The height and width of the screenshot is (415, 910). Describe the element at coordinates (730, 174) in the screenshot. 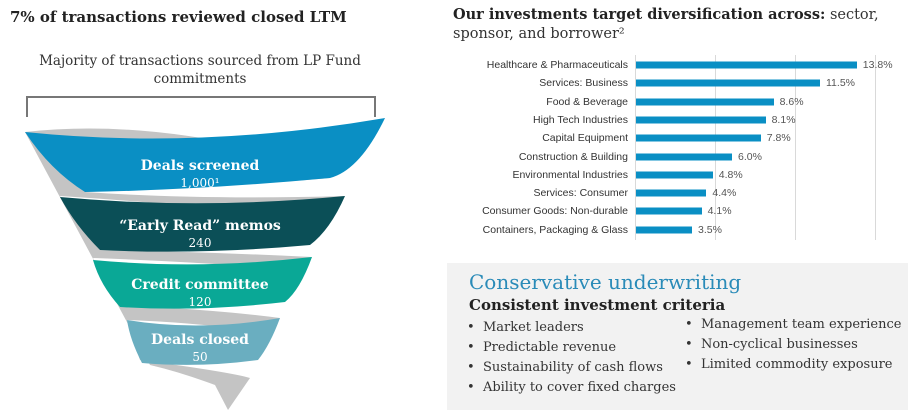

I see `value-label: 4.8%` at that location.